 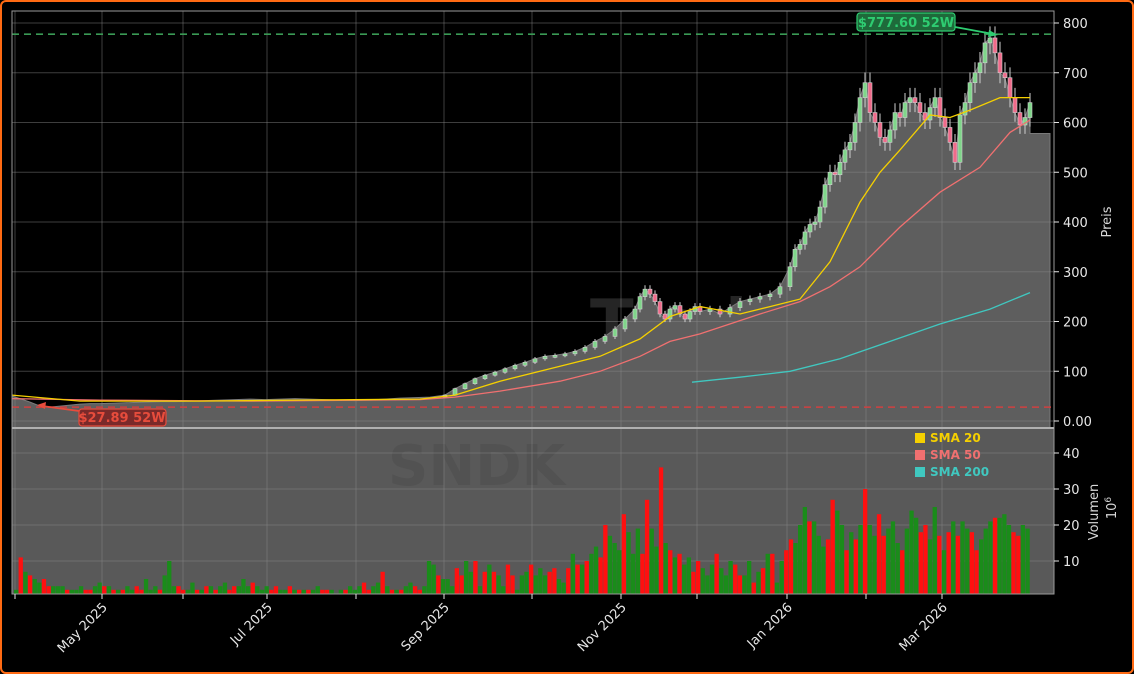 What do you see at coordinates (1071, 454) in the screenshot?
I see `svg-text: 40` at bounding box center [1071, 454].